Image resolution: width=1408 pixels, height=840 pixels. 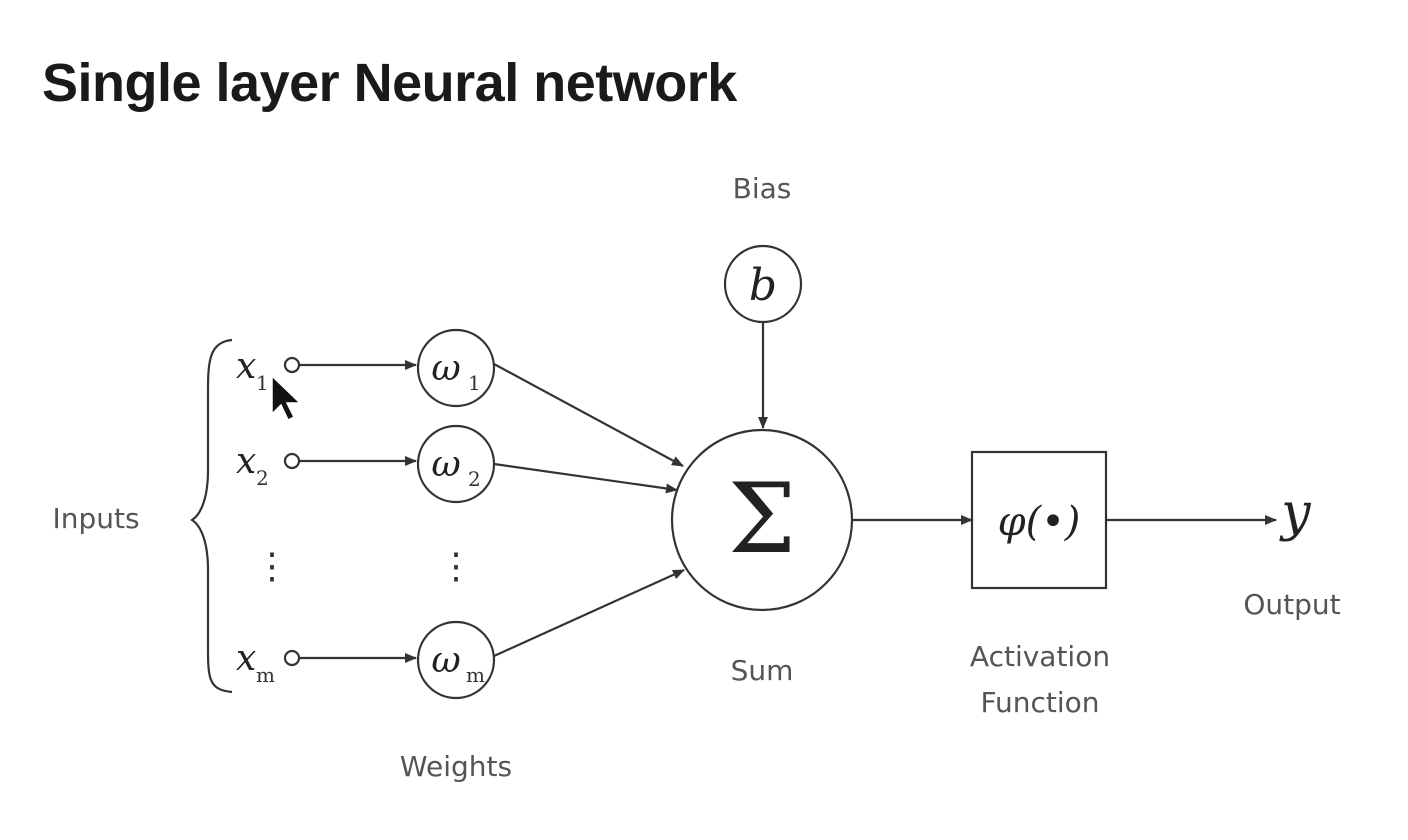 What do you see at coordinates (585, 478) in the screenshot?
I see `w2-to-sum-arrow` at bounding box center [585, 478].